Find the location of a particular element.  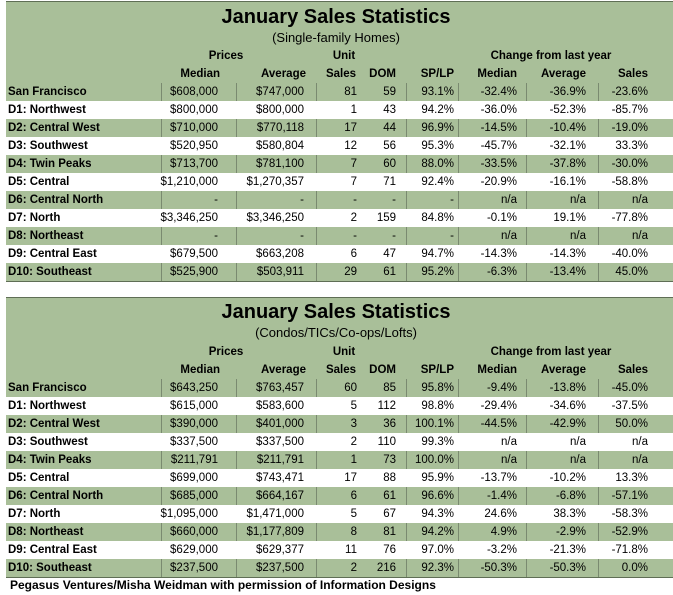

sp-lp-ratio: 95.3% is located at coordinates (437, 146).